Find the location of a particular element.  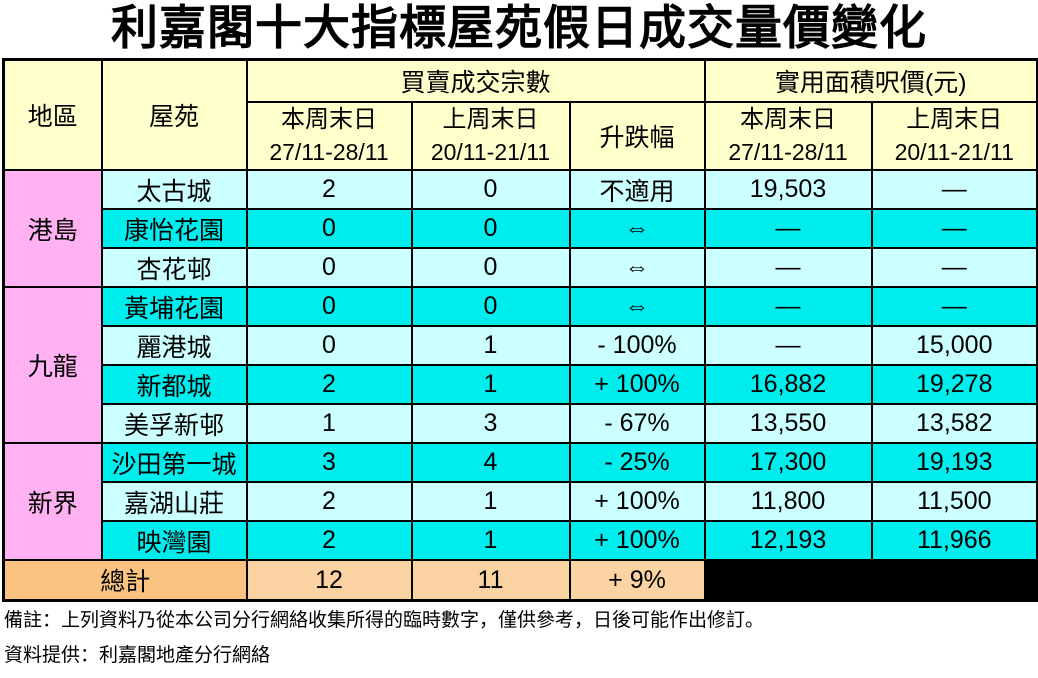

price-last-week-cell: 15,000 is located at coordinates (954, 345).